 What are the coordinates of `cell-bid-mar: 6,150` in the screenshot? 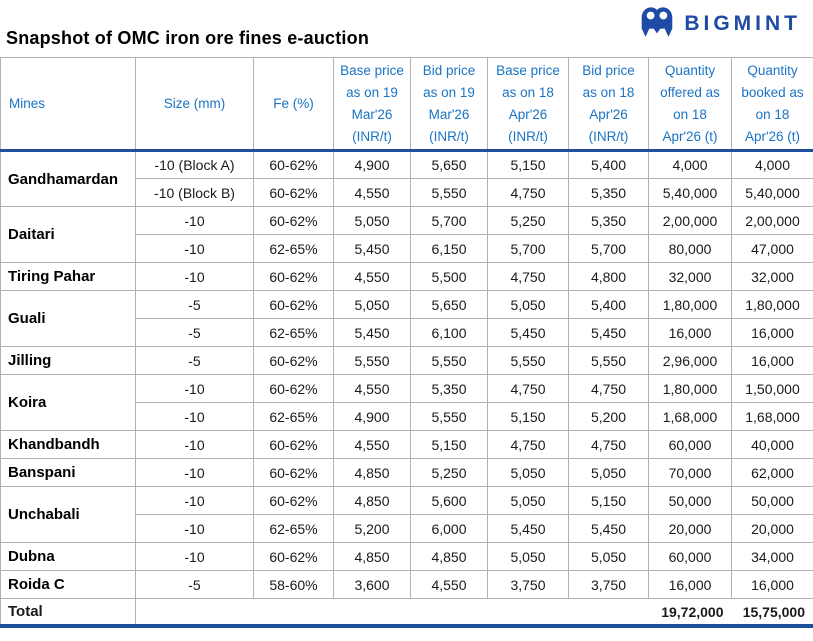 It's located at (449, 249).